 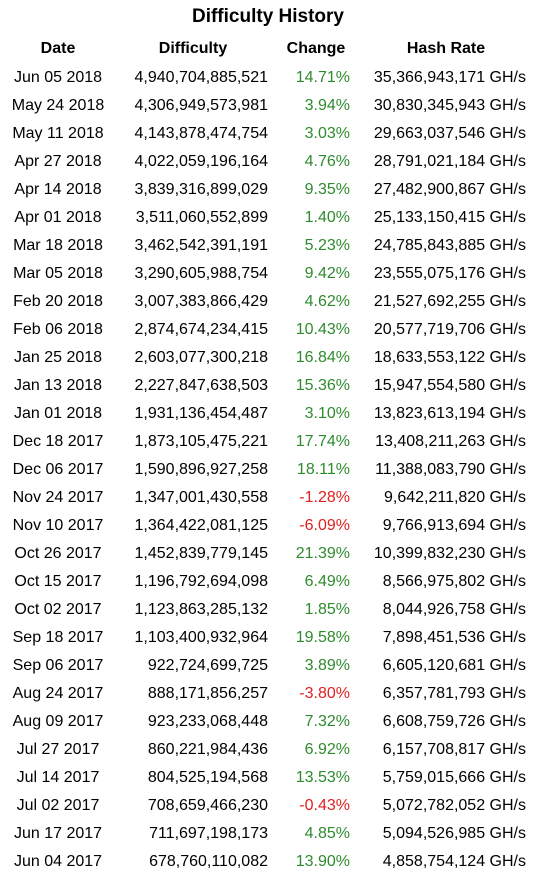 I want to click on difficulty-cell: 678,760,110,082, so click(x=208, y=861).